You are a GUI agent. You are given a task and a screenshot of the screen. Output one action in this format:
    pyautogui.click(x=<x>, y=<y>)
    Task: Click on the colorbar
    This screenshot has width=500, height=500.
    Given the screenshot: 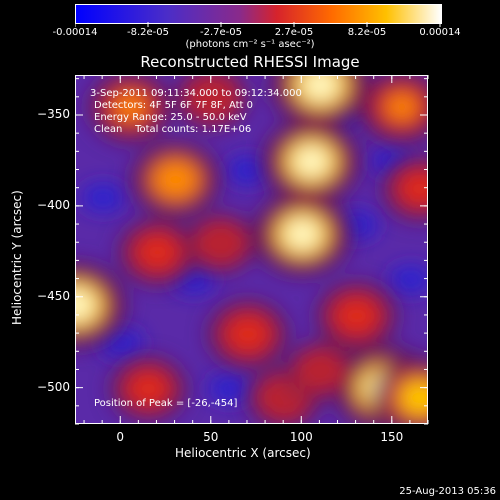 What is the action you would take?
    pyautogui.click(x=258, y=14)
    